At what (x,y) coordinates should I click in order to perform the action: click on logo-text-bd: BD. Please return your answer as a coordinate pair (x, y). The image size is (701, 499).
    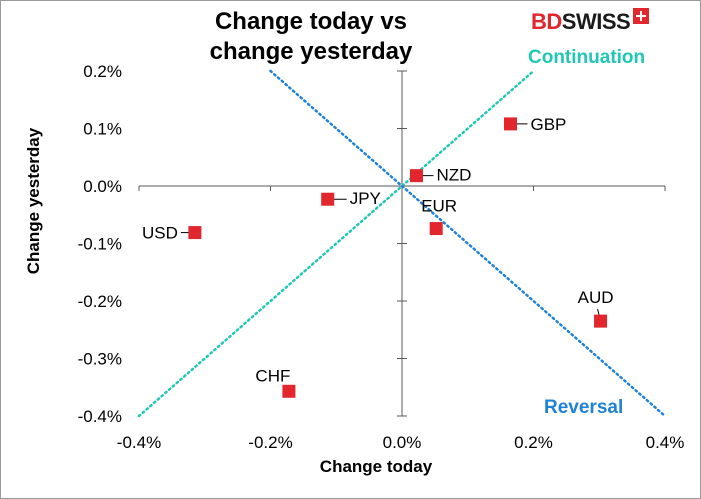
    Looking at the image, I should click on (546, 21).